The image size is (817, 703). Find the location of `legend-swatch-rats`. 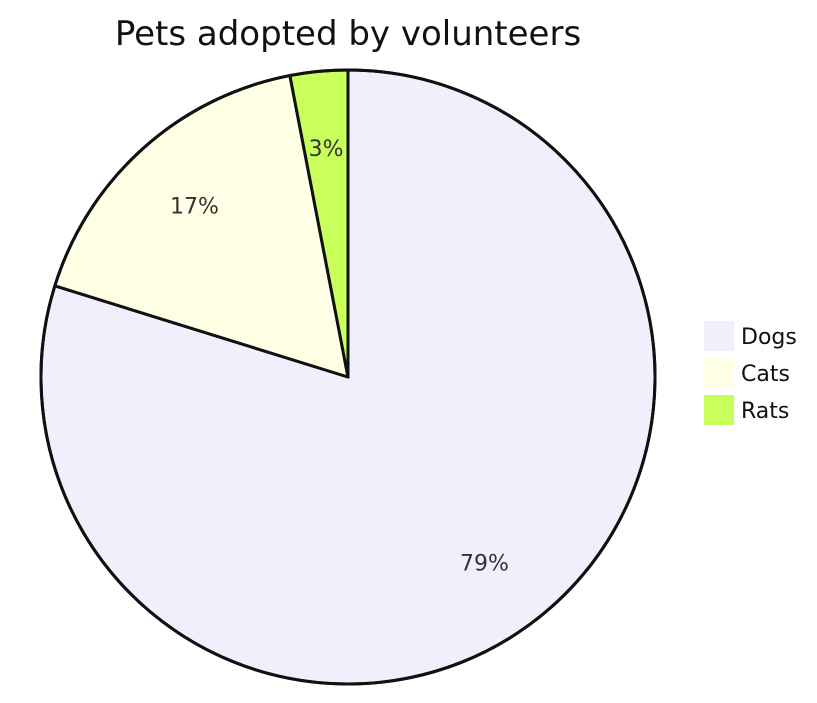

legend-swatch-rats is located at coordinates (719, 410).